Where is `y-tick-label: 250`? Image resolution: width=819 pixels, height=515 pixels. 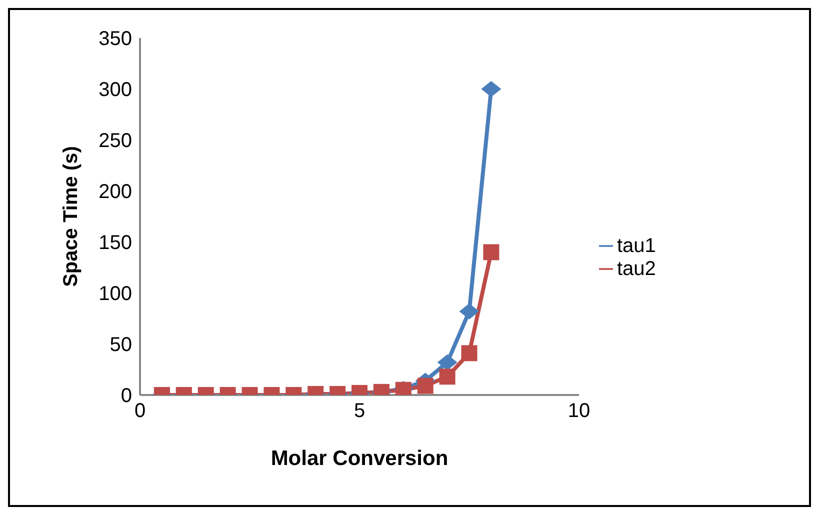 y-tick-label: 250 is located at coordinates (115, 141).